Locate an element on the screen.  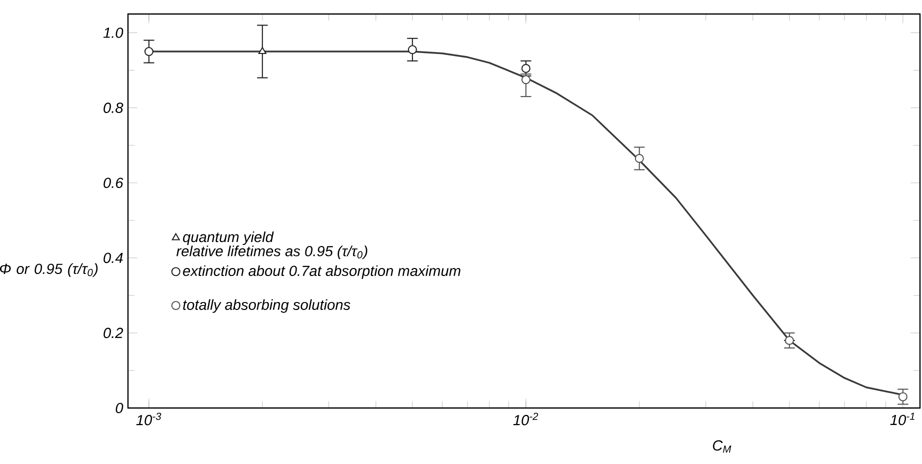
legend-label: quantum yield is located at coordinates (228, 238).